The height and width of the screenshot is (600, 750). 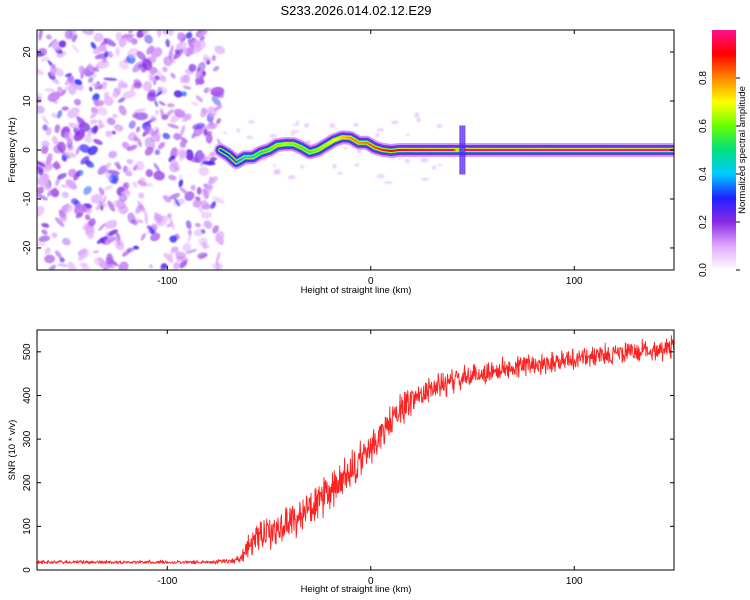 I want to click on colorbar-tick-label: 0.4, so click(x=703, y=174).